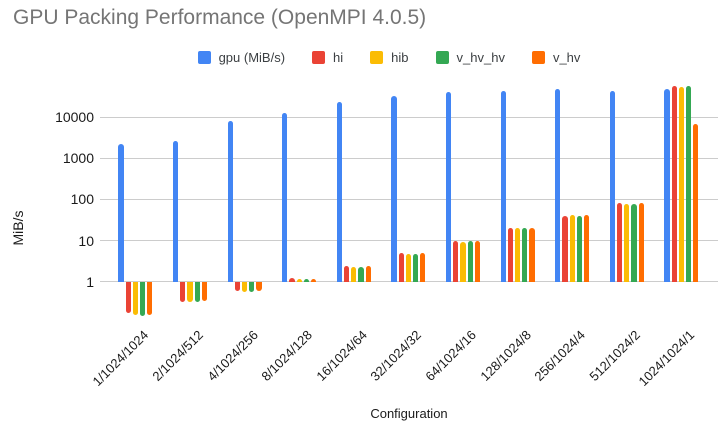  I want to click on x-tick-label: 512/1024/2, so click(614, 355).